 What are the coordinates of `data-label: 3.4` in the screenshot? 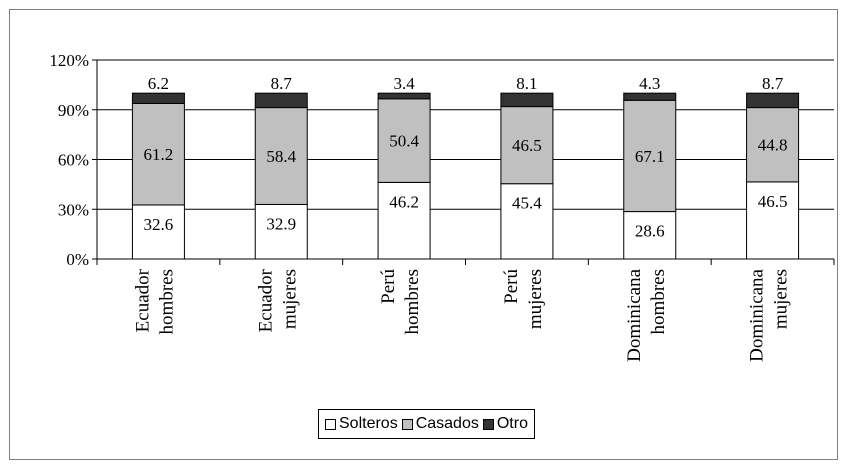 It's located at (404, 83).